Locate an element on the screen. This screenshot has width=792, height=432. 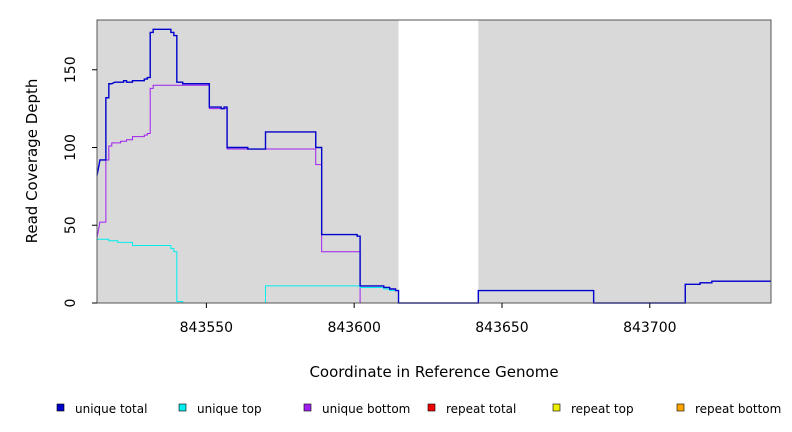
x-tick-label: 843550 is located at coordinates (206, 328).